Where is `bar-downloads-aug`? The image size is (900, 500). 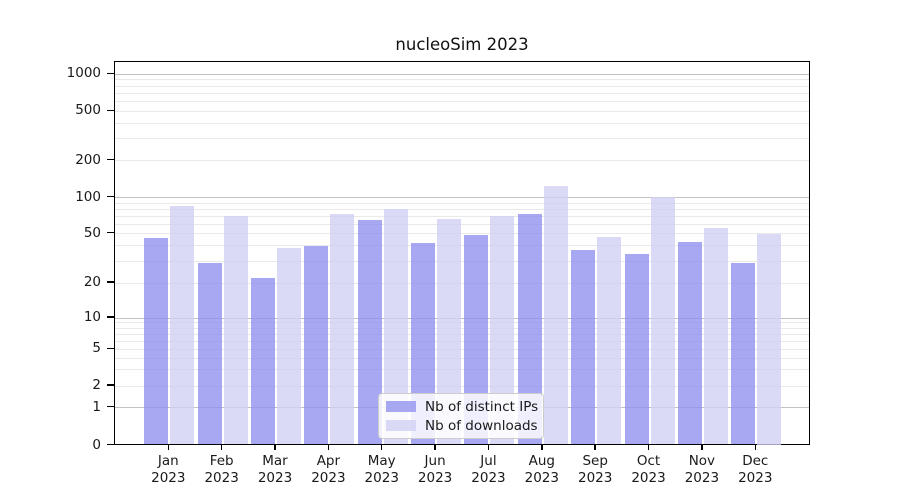 bar-downloads-aug is located at coordinates (555, 315).